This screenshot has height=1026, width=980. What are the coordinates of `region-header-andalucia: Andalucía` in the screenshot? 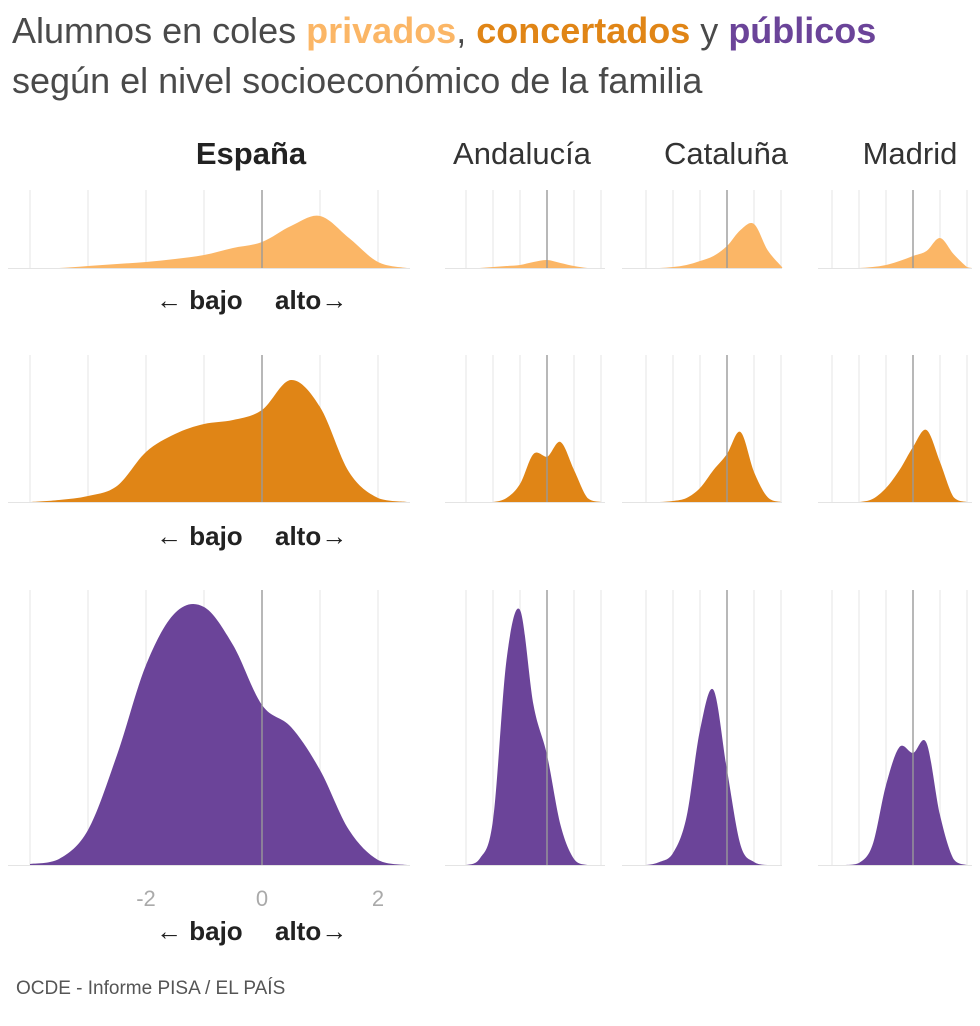 It's located at (522, 153).